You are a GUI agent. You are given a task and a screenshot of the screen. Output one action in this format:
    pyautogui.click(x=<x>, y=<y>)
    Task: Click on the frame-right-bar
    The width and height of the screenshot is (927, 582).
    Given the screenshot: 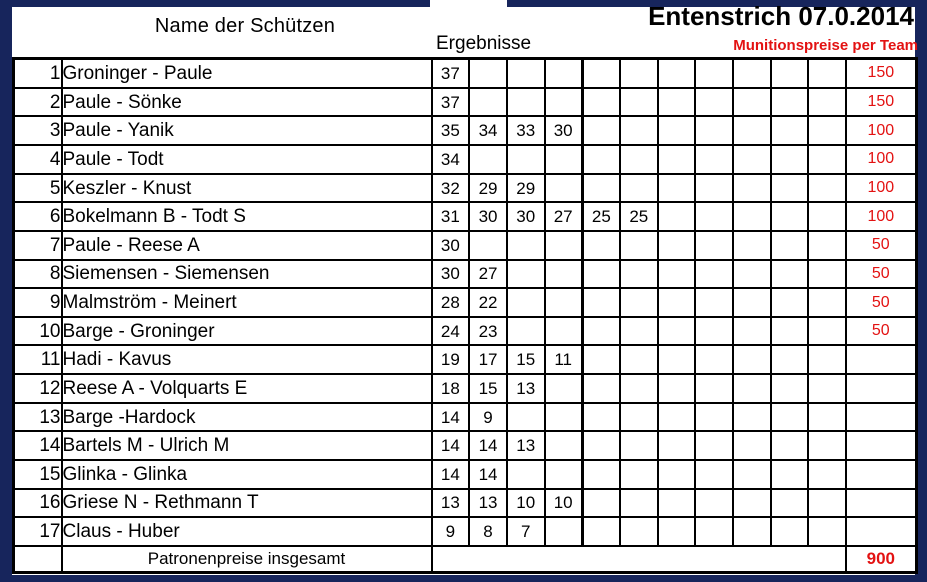 What is the action you would take?
    pyautogui.click(x=921, y=291)
    